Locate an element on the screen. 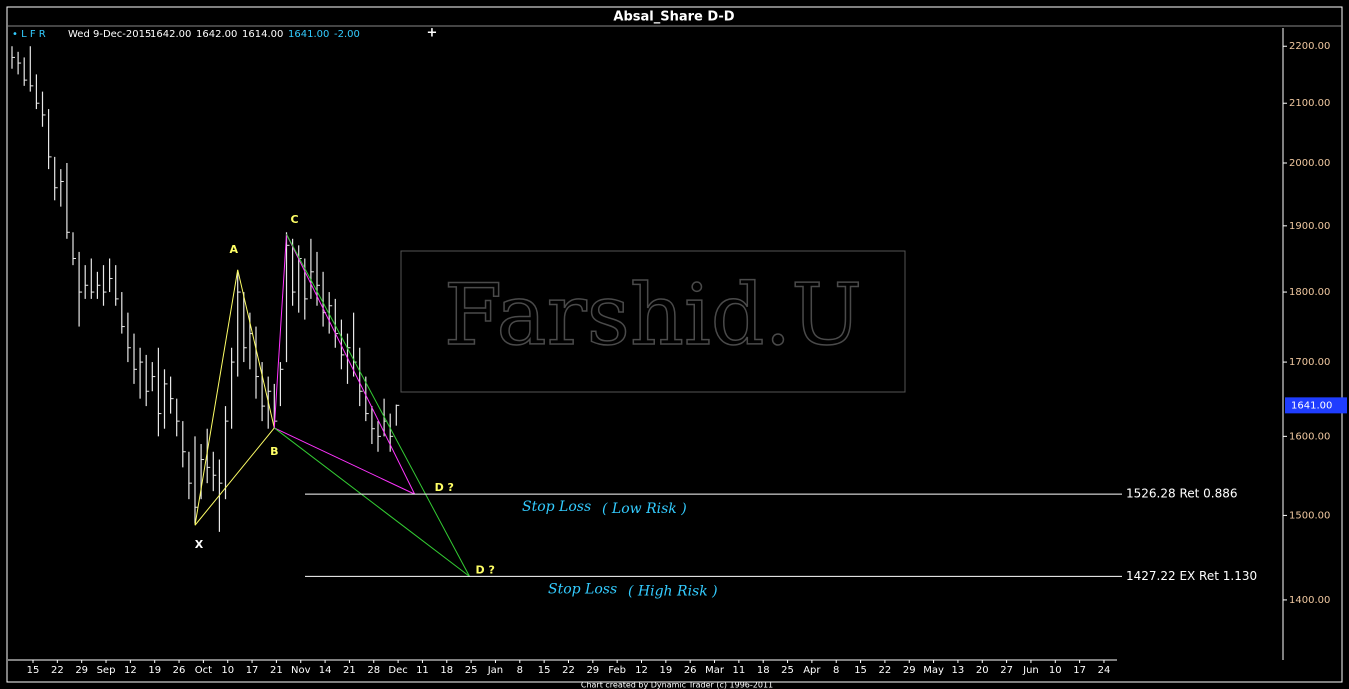 Image resolution: width=1349 pixels, height=689 pixels. chart-title: Absal_Share D-D is located at coordinates (673, 17).